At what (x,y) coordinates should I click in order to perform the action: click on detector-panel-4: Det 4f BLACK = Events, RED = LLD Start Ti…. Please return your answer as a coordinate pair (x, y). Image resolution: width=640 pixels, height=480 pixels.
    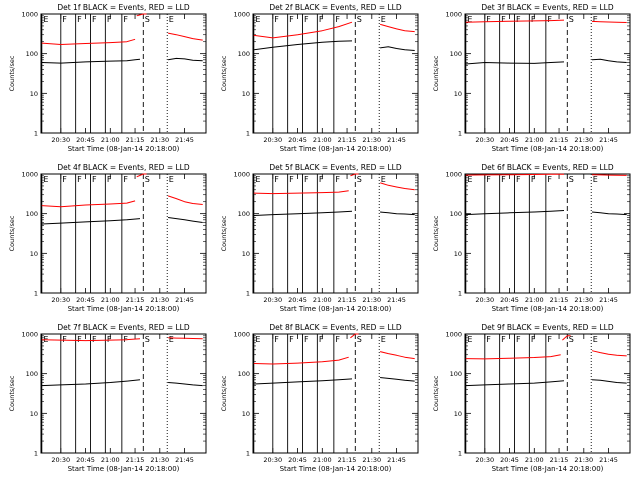
    Looking at the image, I should click on (107, 238).